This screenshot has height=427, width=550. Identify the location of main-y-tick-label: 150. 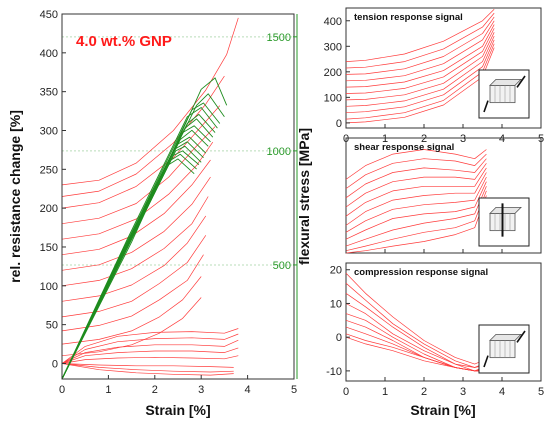
(49, 248).